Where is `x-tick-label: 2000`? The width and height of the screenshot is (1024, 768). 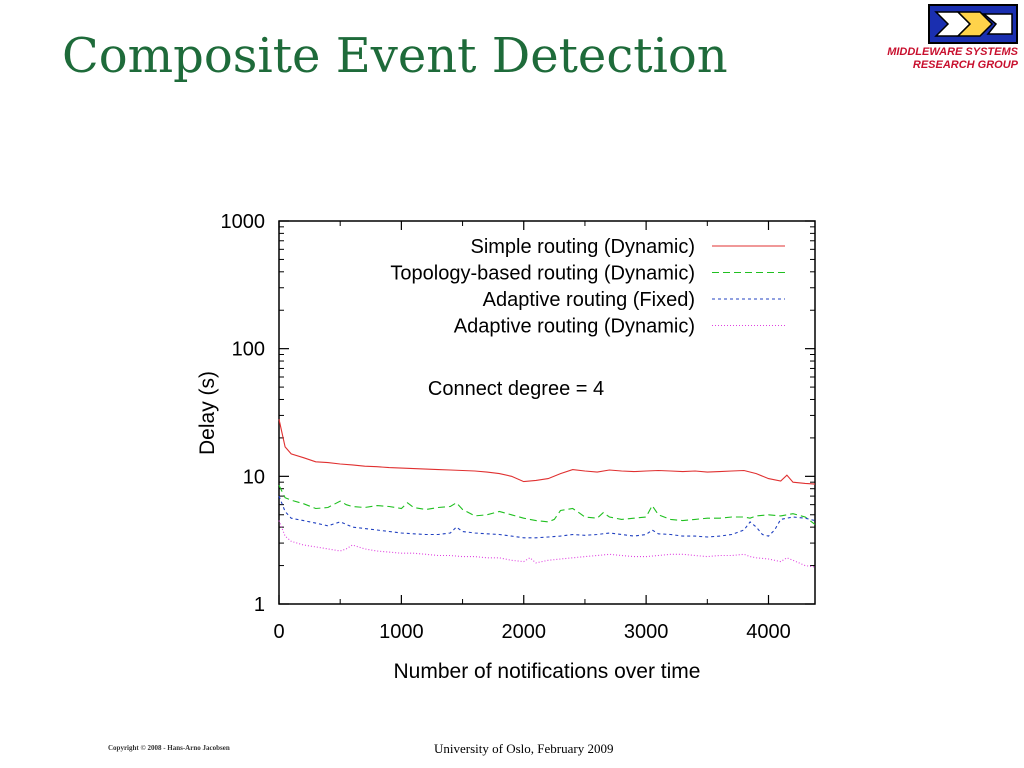
x-tick-label: 2000 is located at coordinates (523, 632).